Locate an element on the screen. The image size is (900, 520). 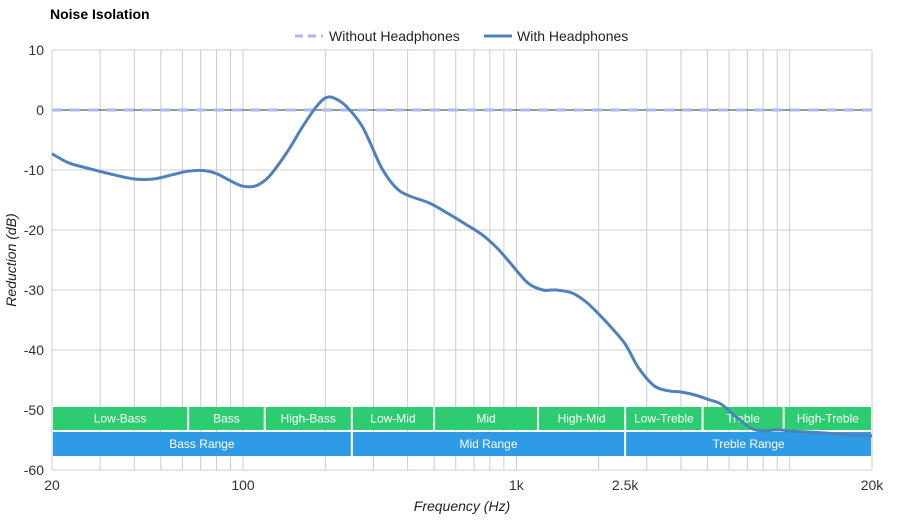
y-tick-label: -60 is located at coordinates (34, 470).